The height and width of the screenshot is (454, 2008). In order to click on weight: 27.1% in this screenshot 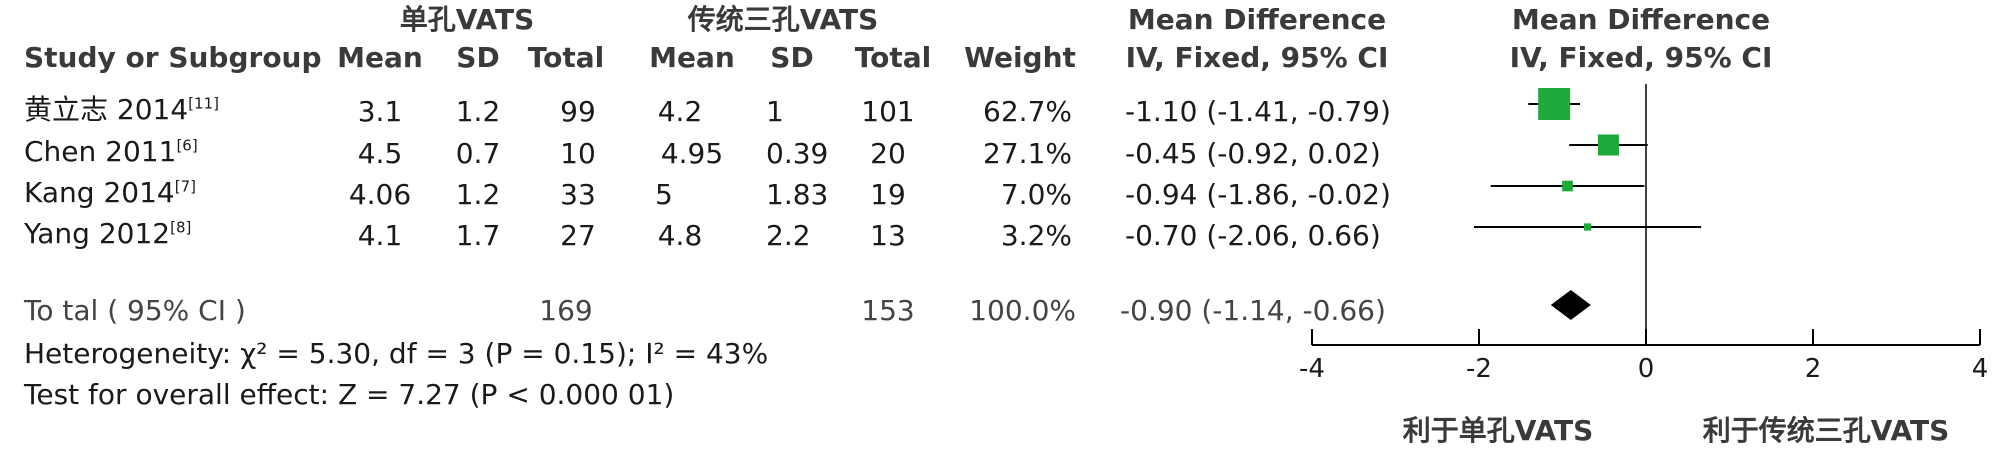, I will do `click(1027, 153)`.